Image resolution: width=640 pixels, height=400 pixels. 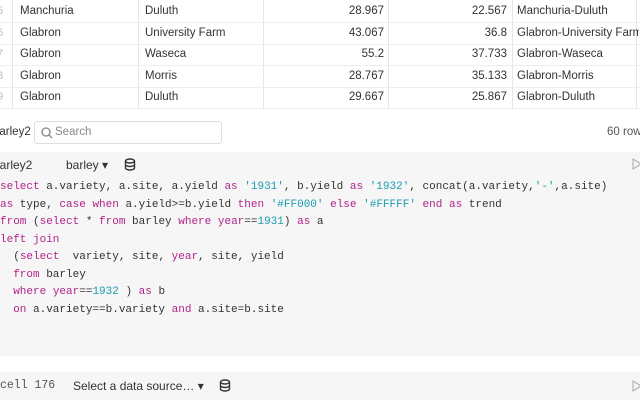 I want to click on yield-1932-cell: 35.133, so click(x=489, y=75).